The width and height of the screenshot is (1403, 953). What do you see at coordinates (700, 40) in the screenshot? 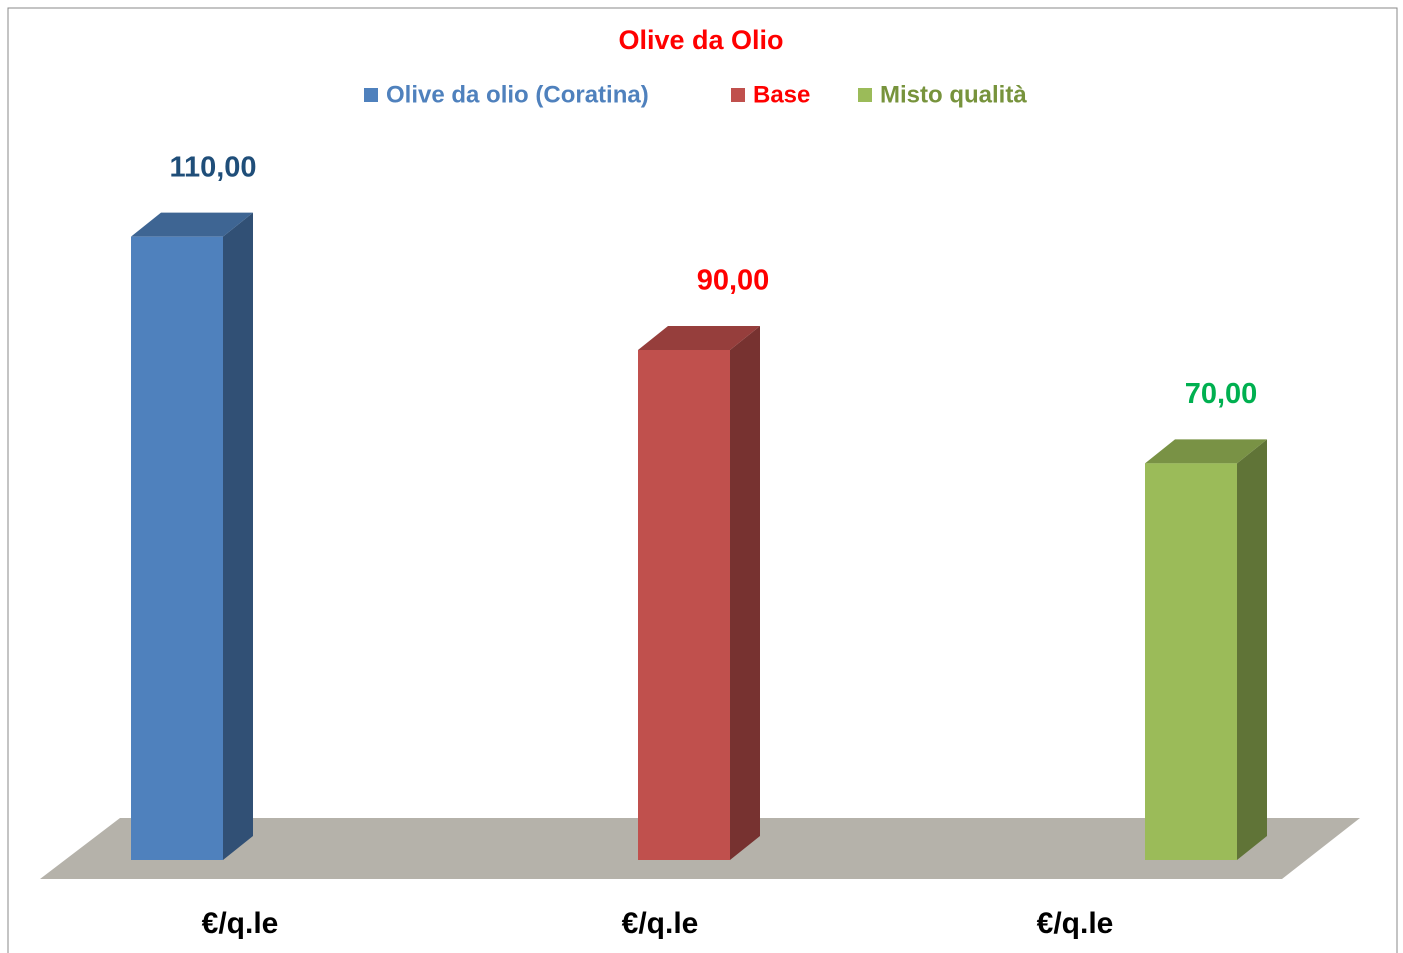
I see `chart-title: Olive da Olio` at bounding box center [700, 40].